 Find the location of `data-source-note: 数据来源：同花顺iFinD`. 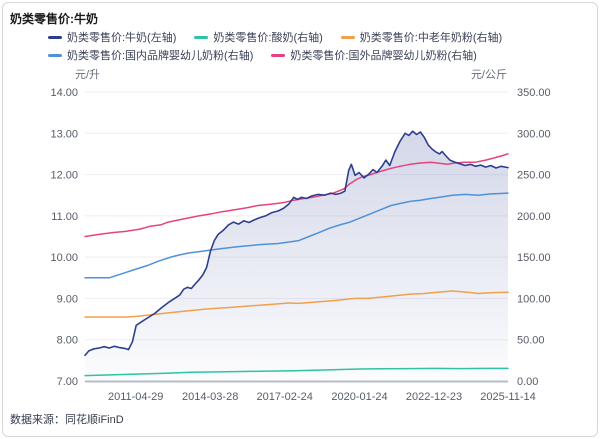

data-source-note: 数据来源：同花顺iFinD is located at coordinates (67, 420).